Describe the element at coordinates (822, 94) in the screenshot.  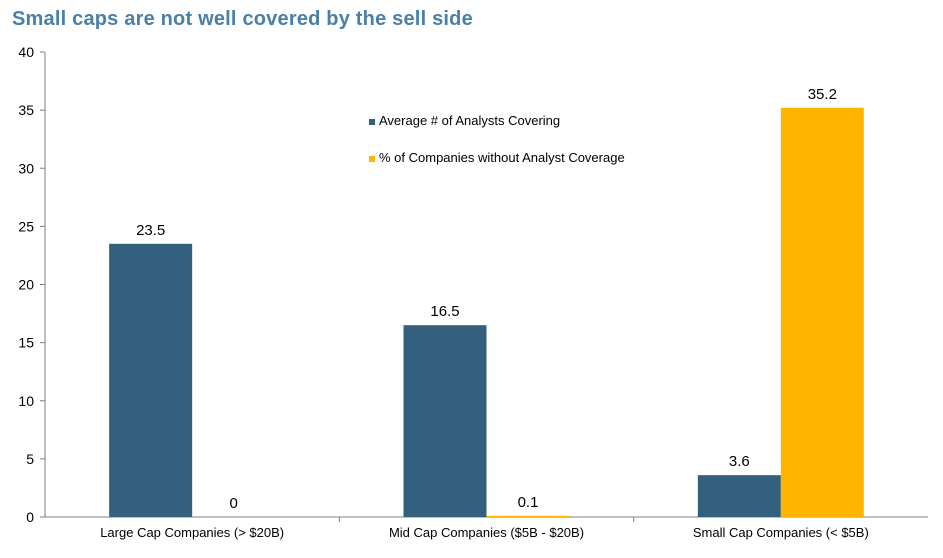
I see `data-label: 35.2` at that location.